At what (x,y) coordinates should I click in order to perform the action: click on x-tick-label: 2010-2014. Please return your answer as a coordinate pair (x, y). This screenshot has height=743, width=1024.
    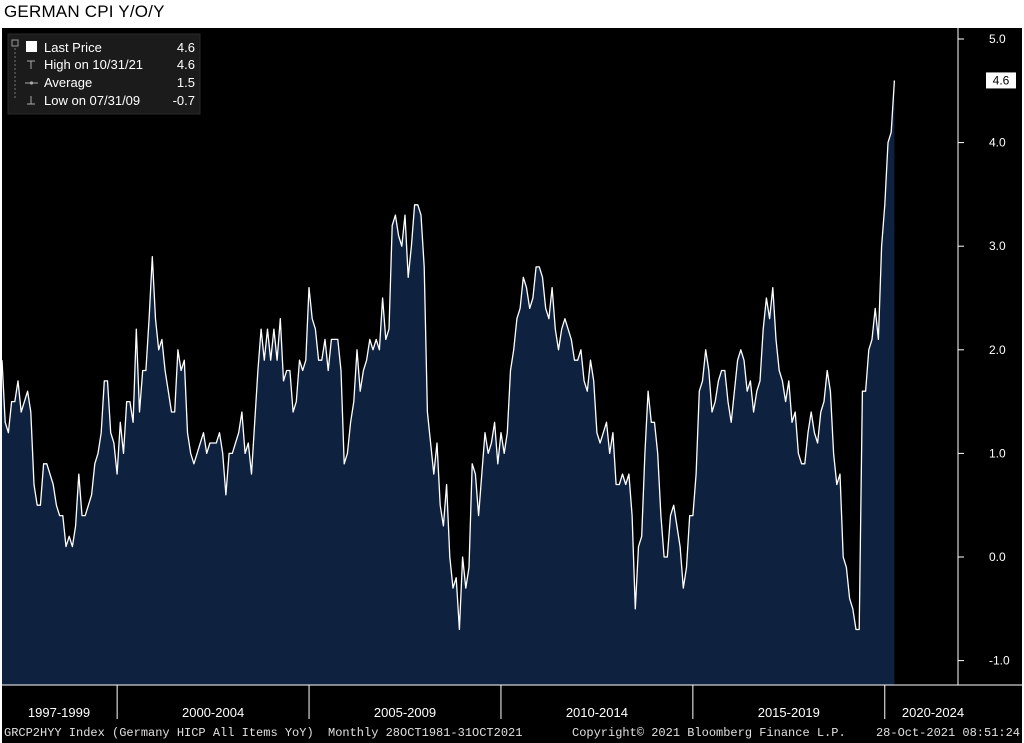
    Looking at the image, I should click on (597, 712).